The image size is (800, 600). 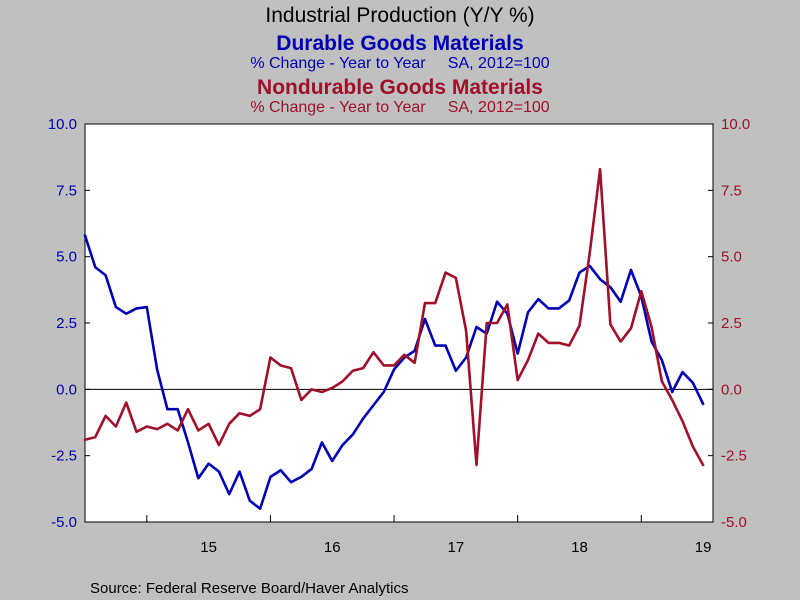 What do you see at coordinates (66, 389) in the screenshot?
I see `left-tick-label: 0.0` at bounding box center [66, 389].